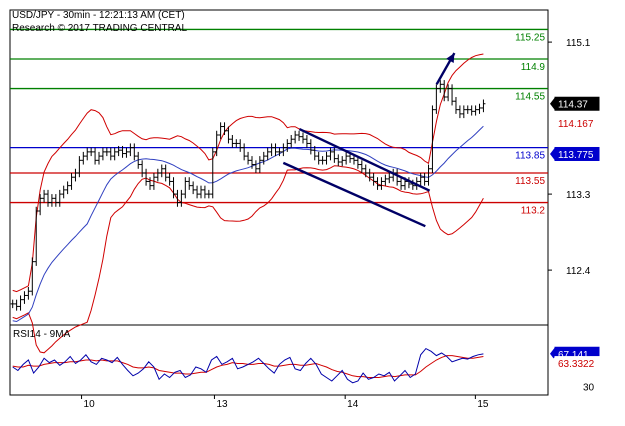 This screenshot has height=426, width=625. Describe the element at coordinates (530, 156) in the screenshot. I see `level-label-3: 113.85` at that location.